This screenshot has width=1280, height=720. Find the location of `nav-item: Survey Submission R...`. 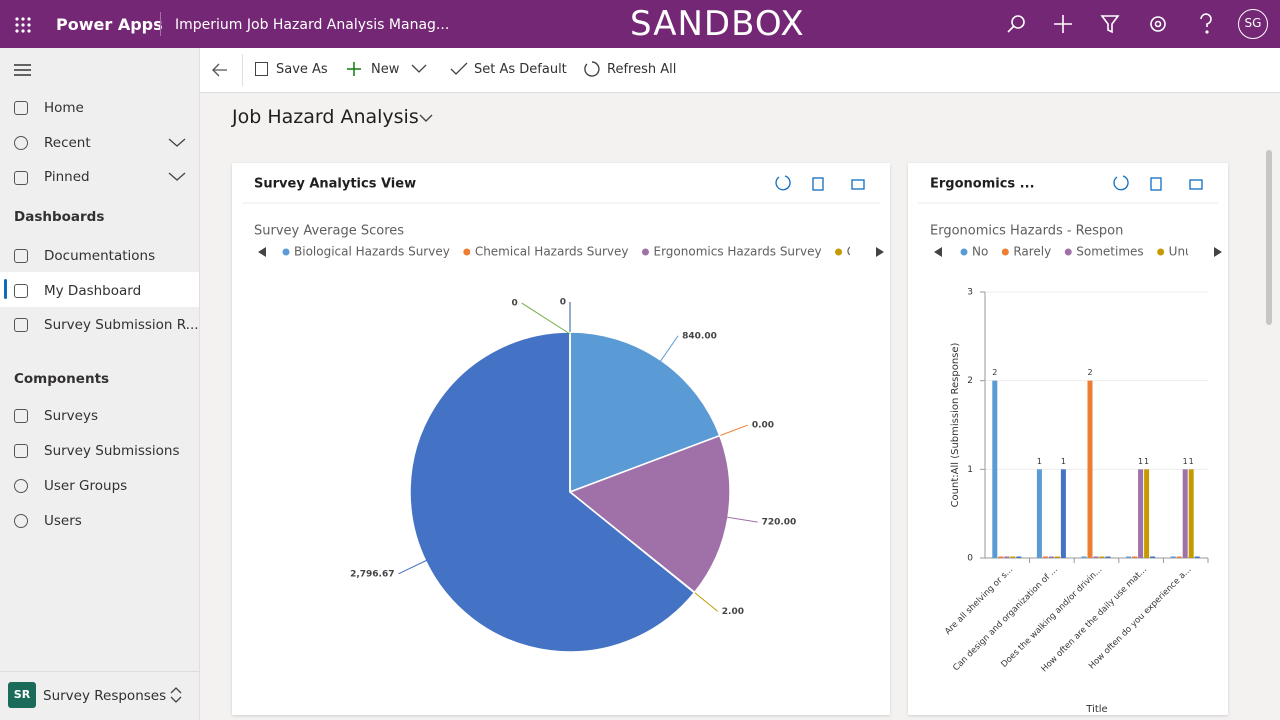

nav-item: Survey Submission R... is located at coordinates (121, 325).